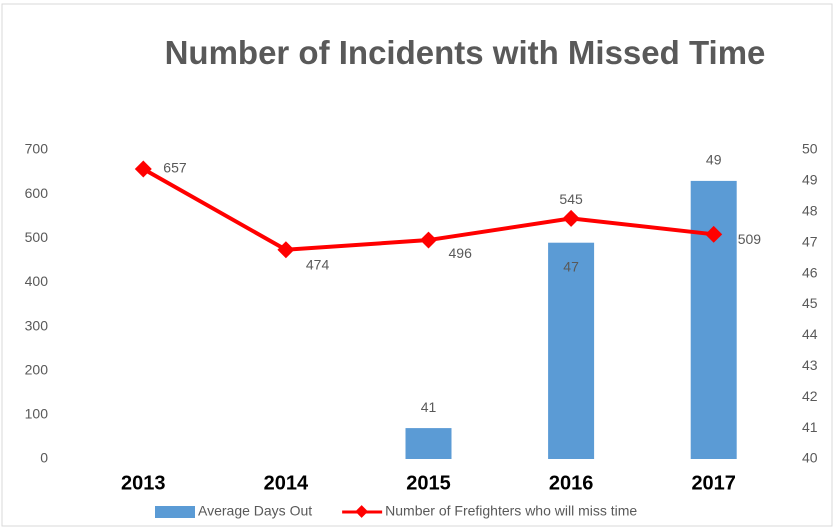 The height and width of the screenshot is (528, 836). Describe the element at coordinates (465, 52) in the screenshot. I see `chart-title: Number of Incidents with Missed Time` at that location.